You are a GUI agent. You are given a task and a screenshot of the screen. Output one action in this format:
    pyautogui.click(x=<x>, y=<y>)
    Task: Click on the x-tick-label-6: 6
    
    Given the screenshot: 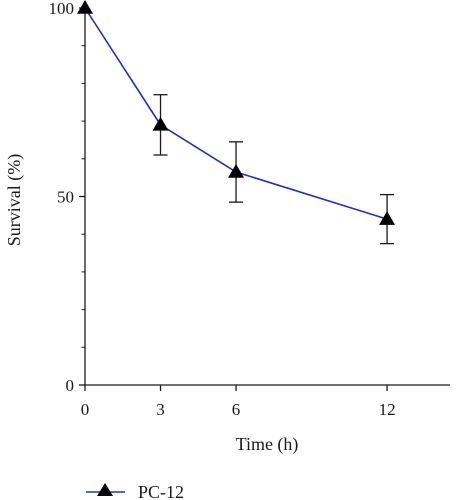 What is the action you would take?
    pyautogui.click(x=236, y=409)
    